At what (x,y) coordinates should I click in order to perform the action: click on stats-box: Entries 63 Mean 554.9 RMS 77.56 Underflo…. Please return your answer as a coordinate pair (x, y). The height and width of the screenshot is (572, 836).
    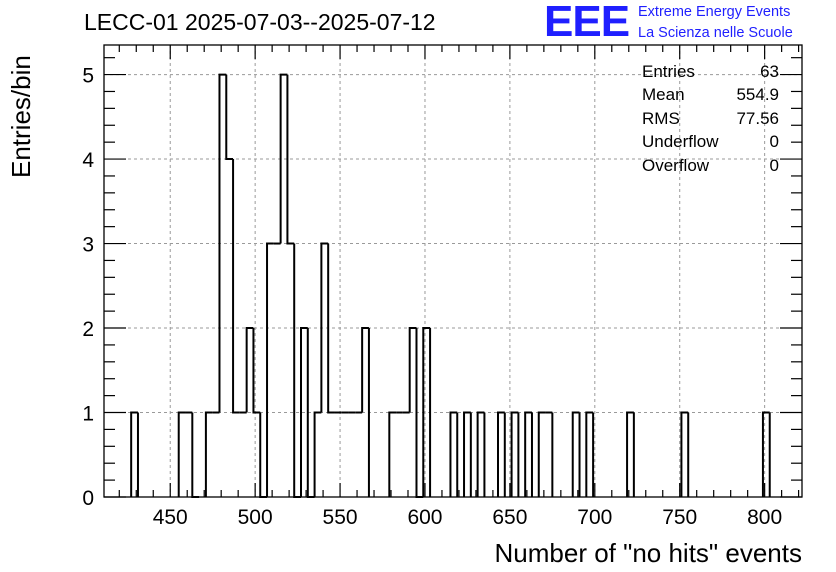
    Looking at the image, I should click on (710, 118).